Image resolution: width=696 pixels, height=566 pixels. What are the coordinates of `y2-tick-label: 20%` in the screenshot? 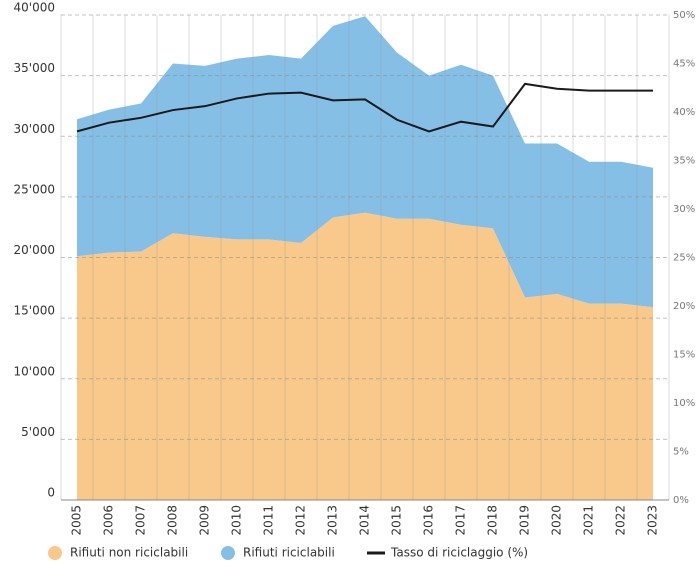 It's located at (684, 306).